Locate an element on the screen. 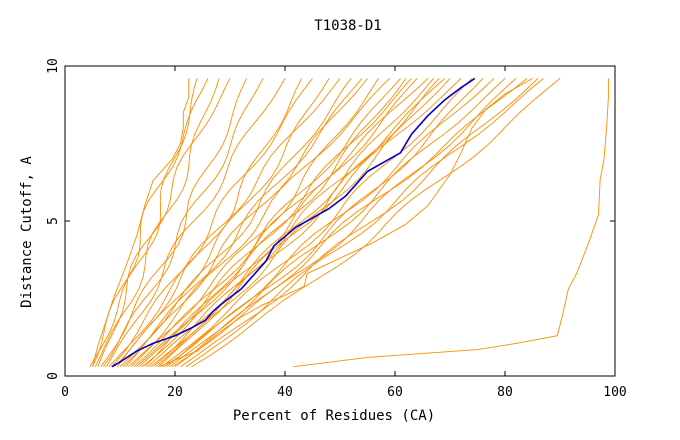 The width and height of the screenshot is (680, 440). y-axis-label: Distance Cutoff, A is located at coordinates (27, 232).